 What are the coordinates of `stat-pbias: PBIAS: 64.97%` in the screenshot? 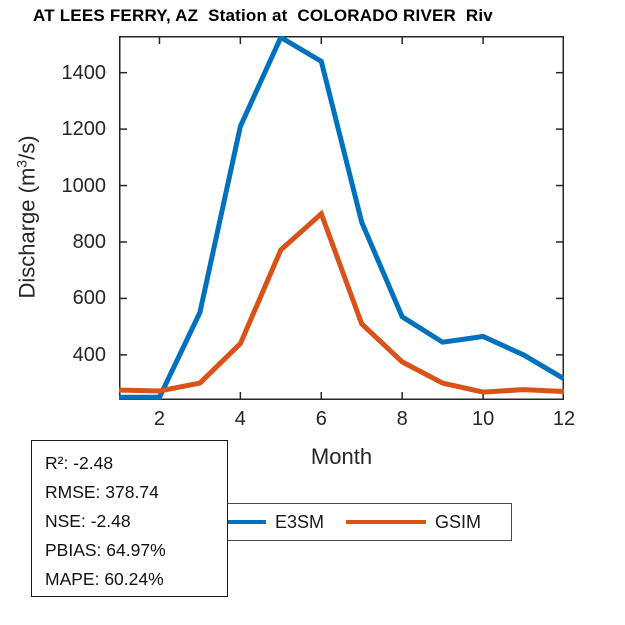 It's located at (105, 550).